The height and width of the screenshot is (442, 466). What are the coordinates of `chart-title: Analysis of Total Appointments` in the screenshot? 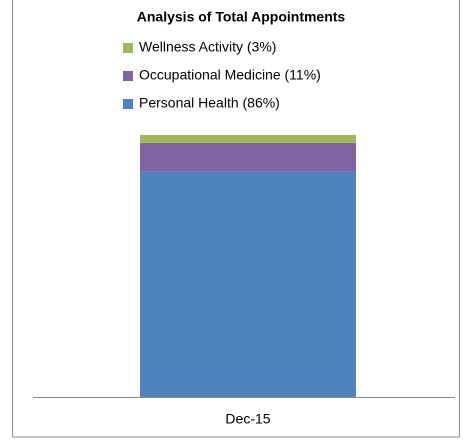 It's located at (241, 17).